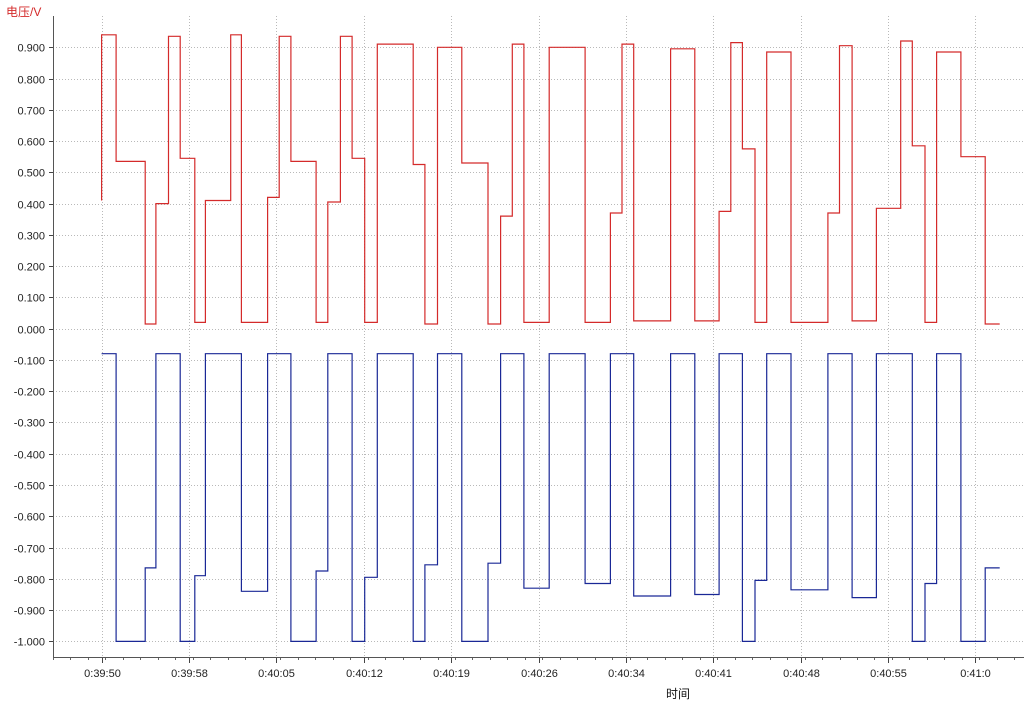 The image size is (1024, 714). I want to click on y-tick-label: 0.100, so click(31, 299).